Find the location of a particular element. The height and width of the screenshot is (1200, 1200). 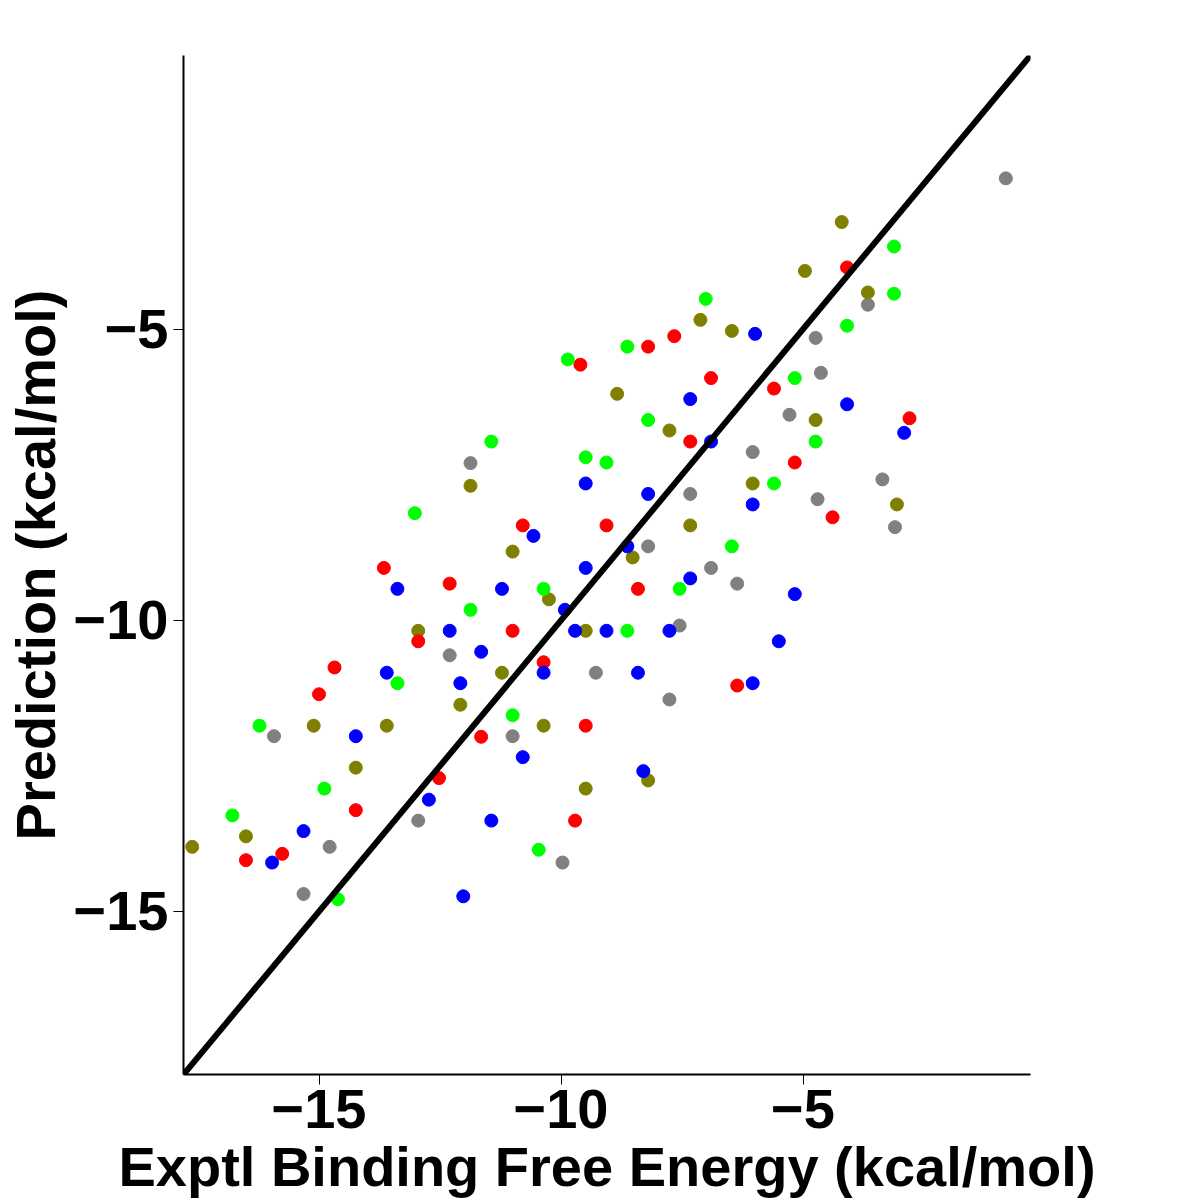

y-tick-label: −5 is located at coordinates (136, 329).